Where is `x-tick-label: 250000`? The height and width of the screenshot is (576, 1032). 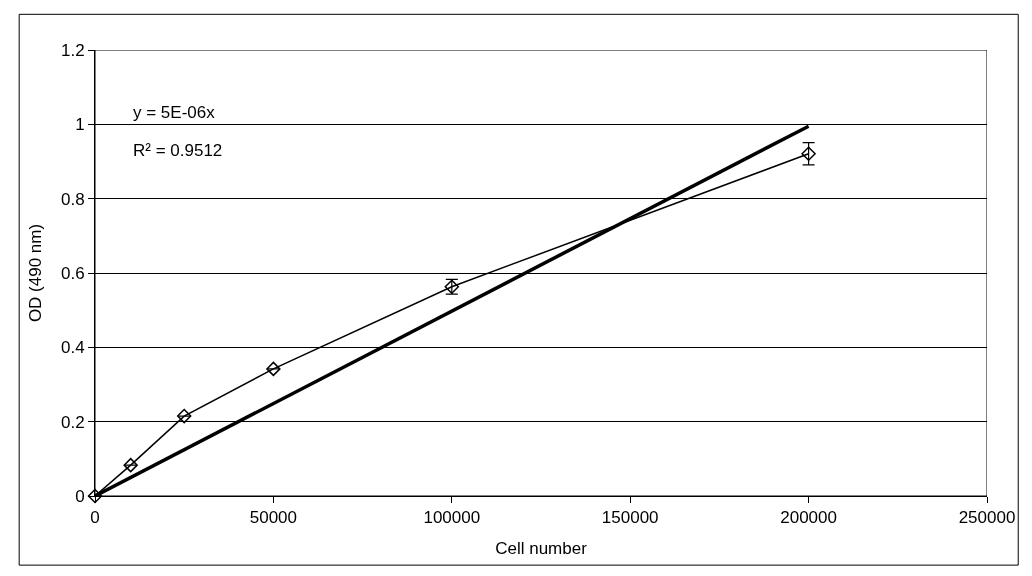
x-tick-label: 250000 is located at coordinates (987, 518).